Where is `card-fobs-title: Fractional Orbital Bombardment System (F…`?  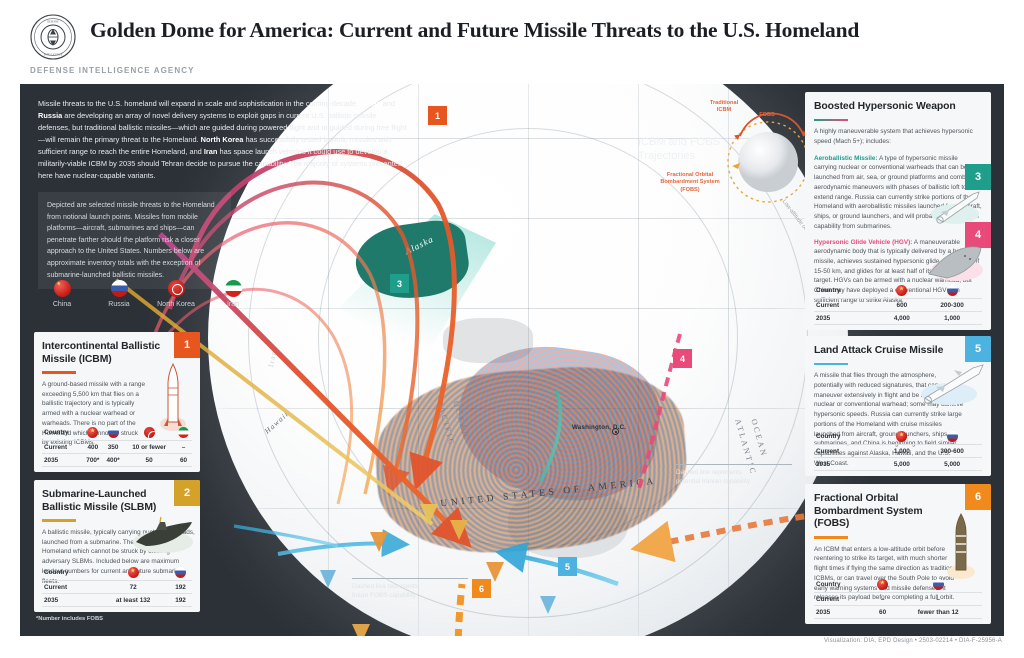 card-fobs-title: Fractional Orbital Bombardment System (F… is located at coordinates (868, 511).